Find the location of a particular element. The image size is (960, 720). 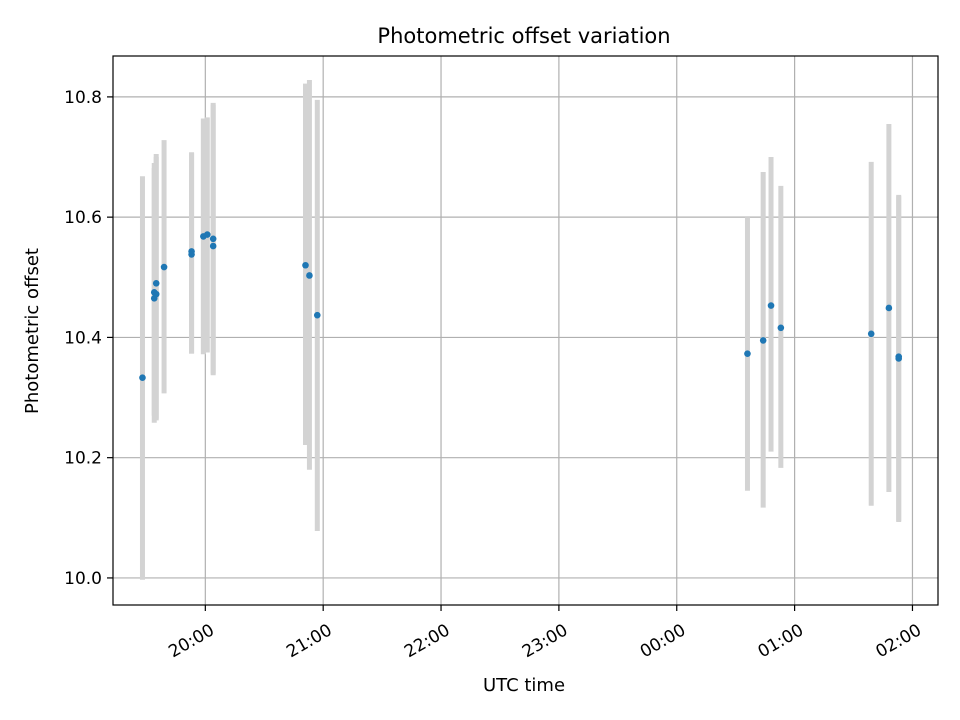

y-tick-label: 10.6 is located at coordinates (83, 218).